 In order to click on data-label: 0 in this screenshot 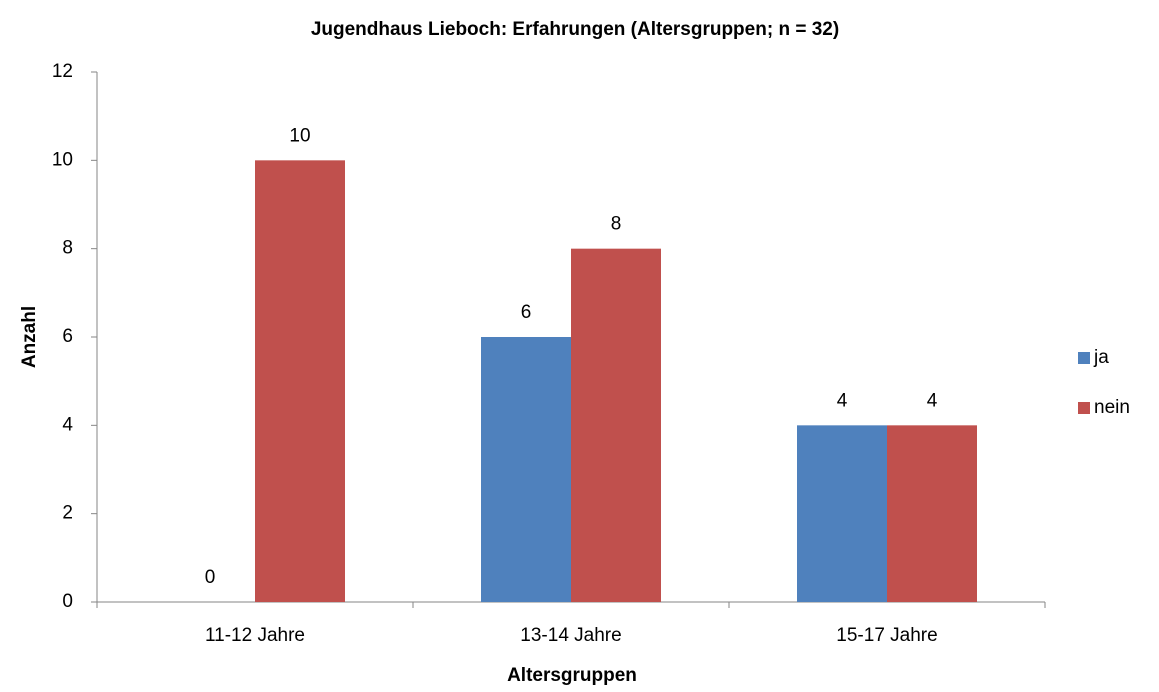, I will do `click(210, 577)`.